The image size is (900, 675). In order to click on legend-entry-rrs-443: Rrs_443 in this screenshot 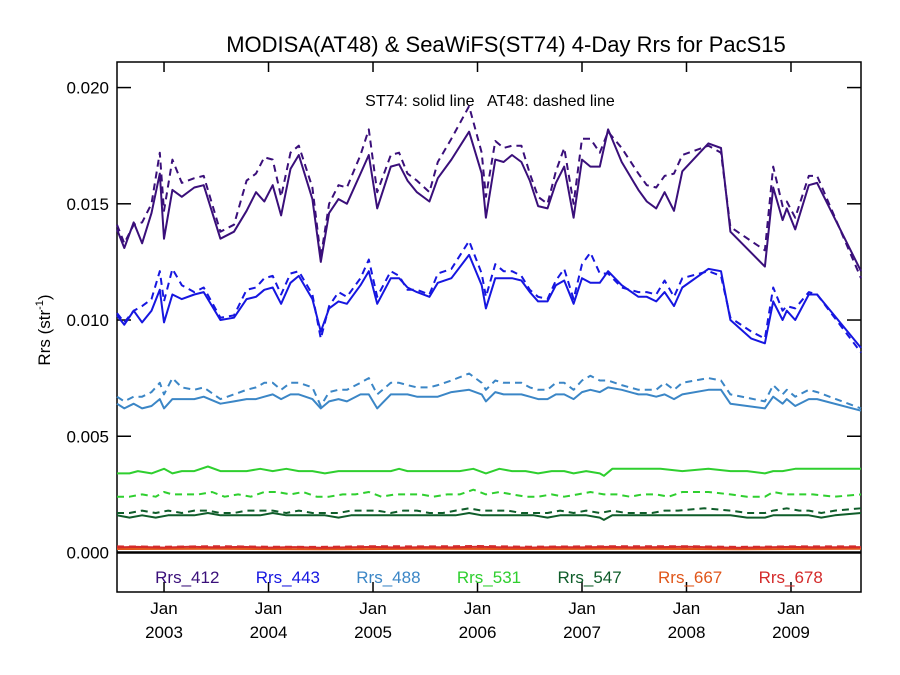, I will do `click(288, 577)`.